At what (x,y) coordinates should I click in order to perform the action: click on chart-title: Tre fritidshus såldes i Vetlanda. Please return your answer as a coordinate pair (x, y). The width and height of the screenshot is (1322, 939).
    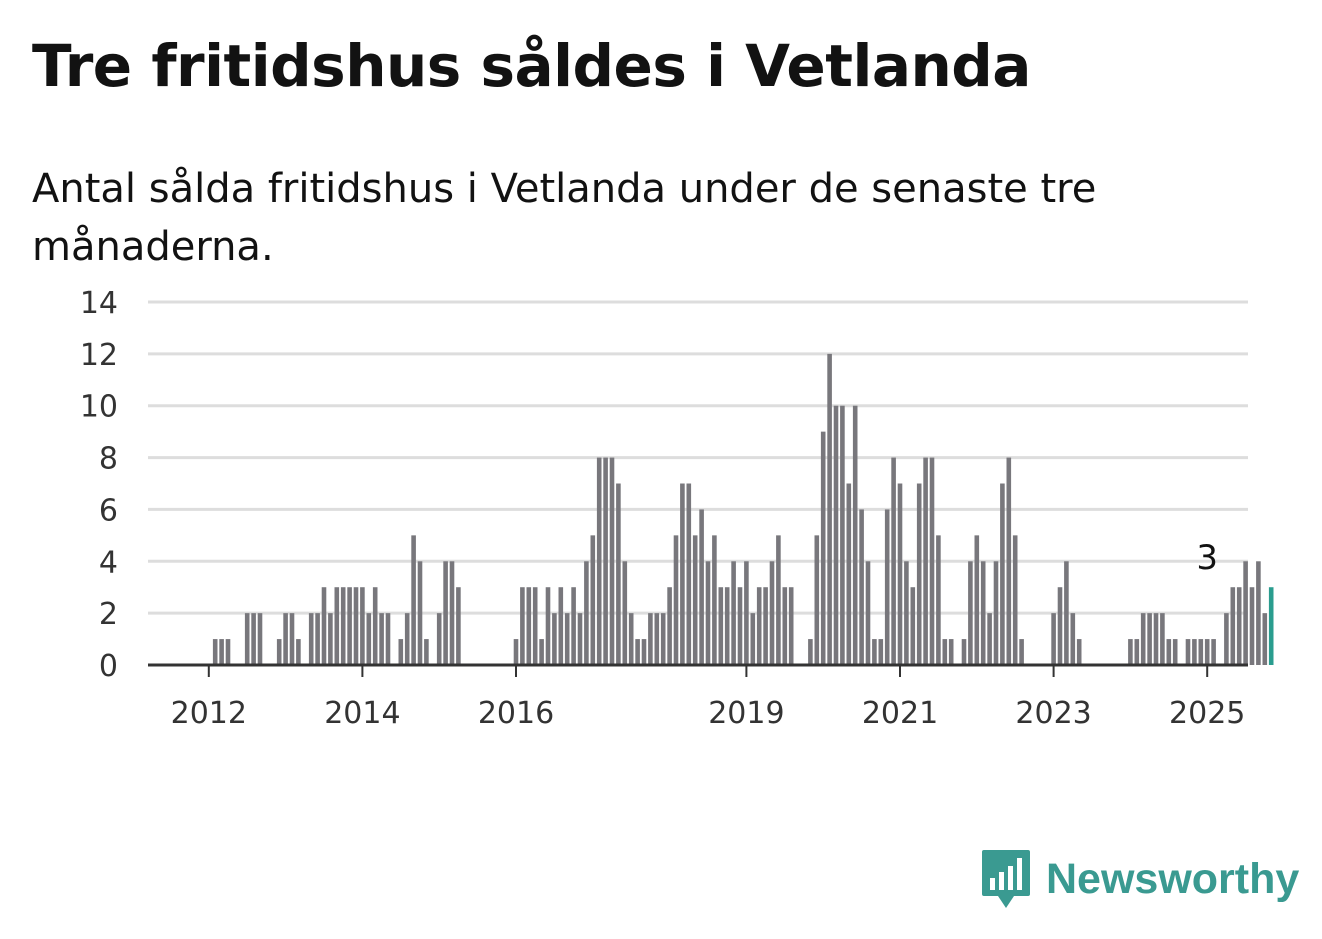
    Looking at the image, I should click on (531, 66).